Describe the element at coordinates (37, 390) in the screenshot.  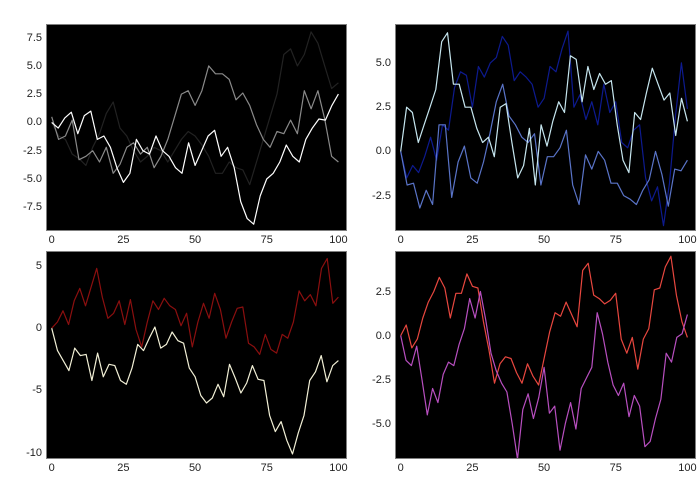
I see `y-tick-label: -5` at that location.